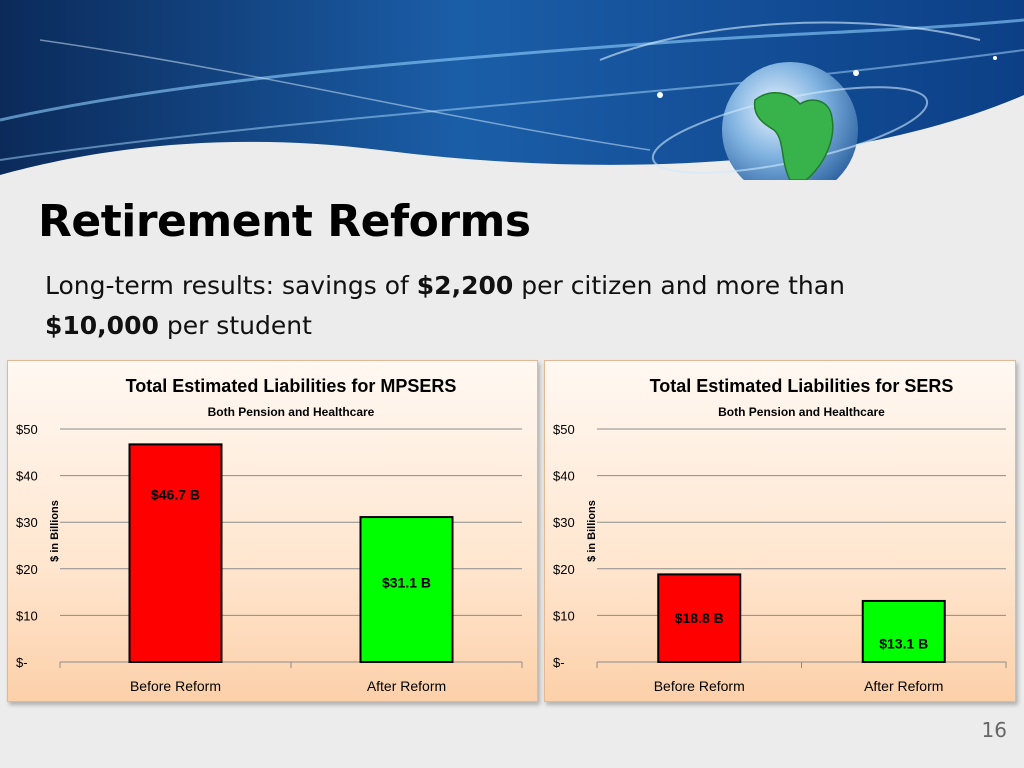 This screenshot has width=1024, height=768. I want to click on page-number: 16, so click(994, 730).